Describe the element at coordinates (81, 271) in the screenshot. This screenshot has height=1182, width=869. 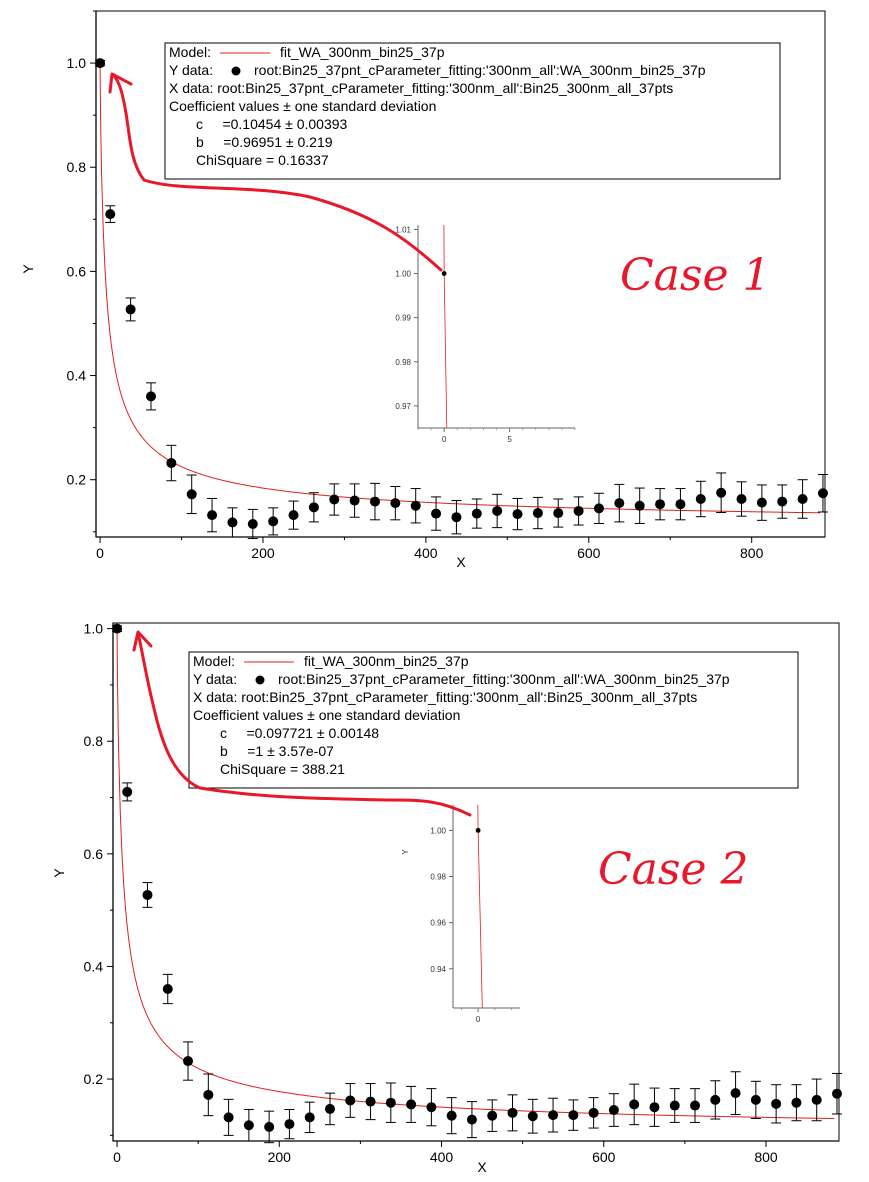
I see `y-ticks: 0.2 0.4 0.6 0.8 1.0` at that location.